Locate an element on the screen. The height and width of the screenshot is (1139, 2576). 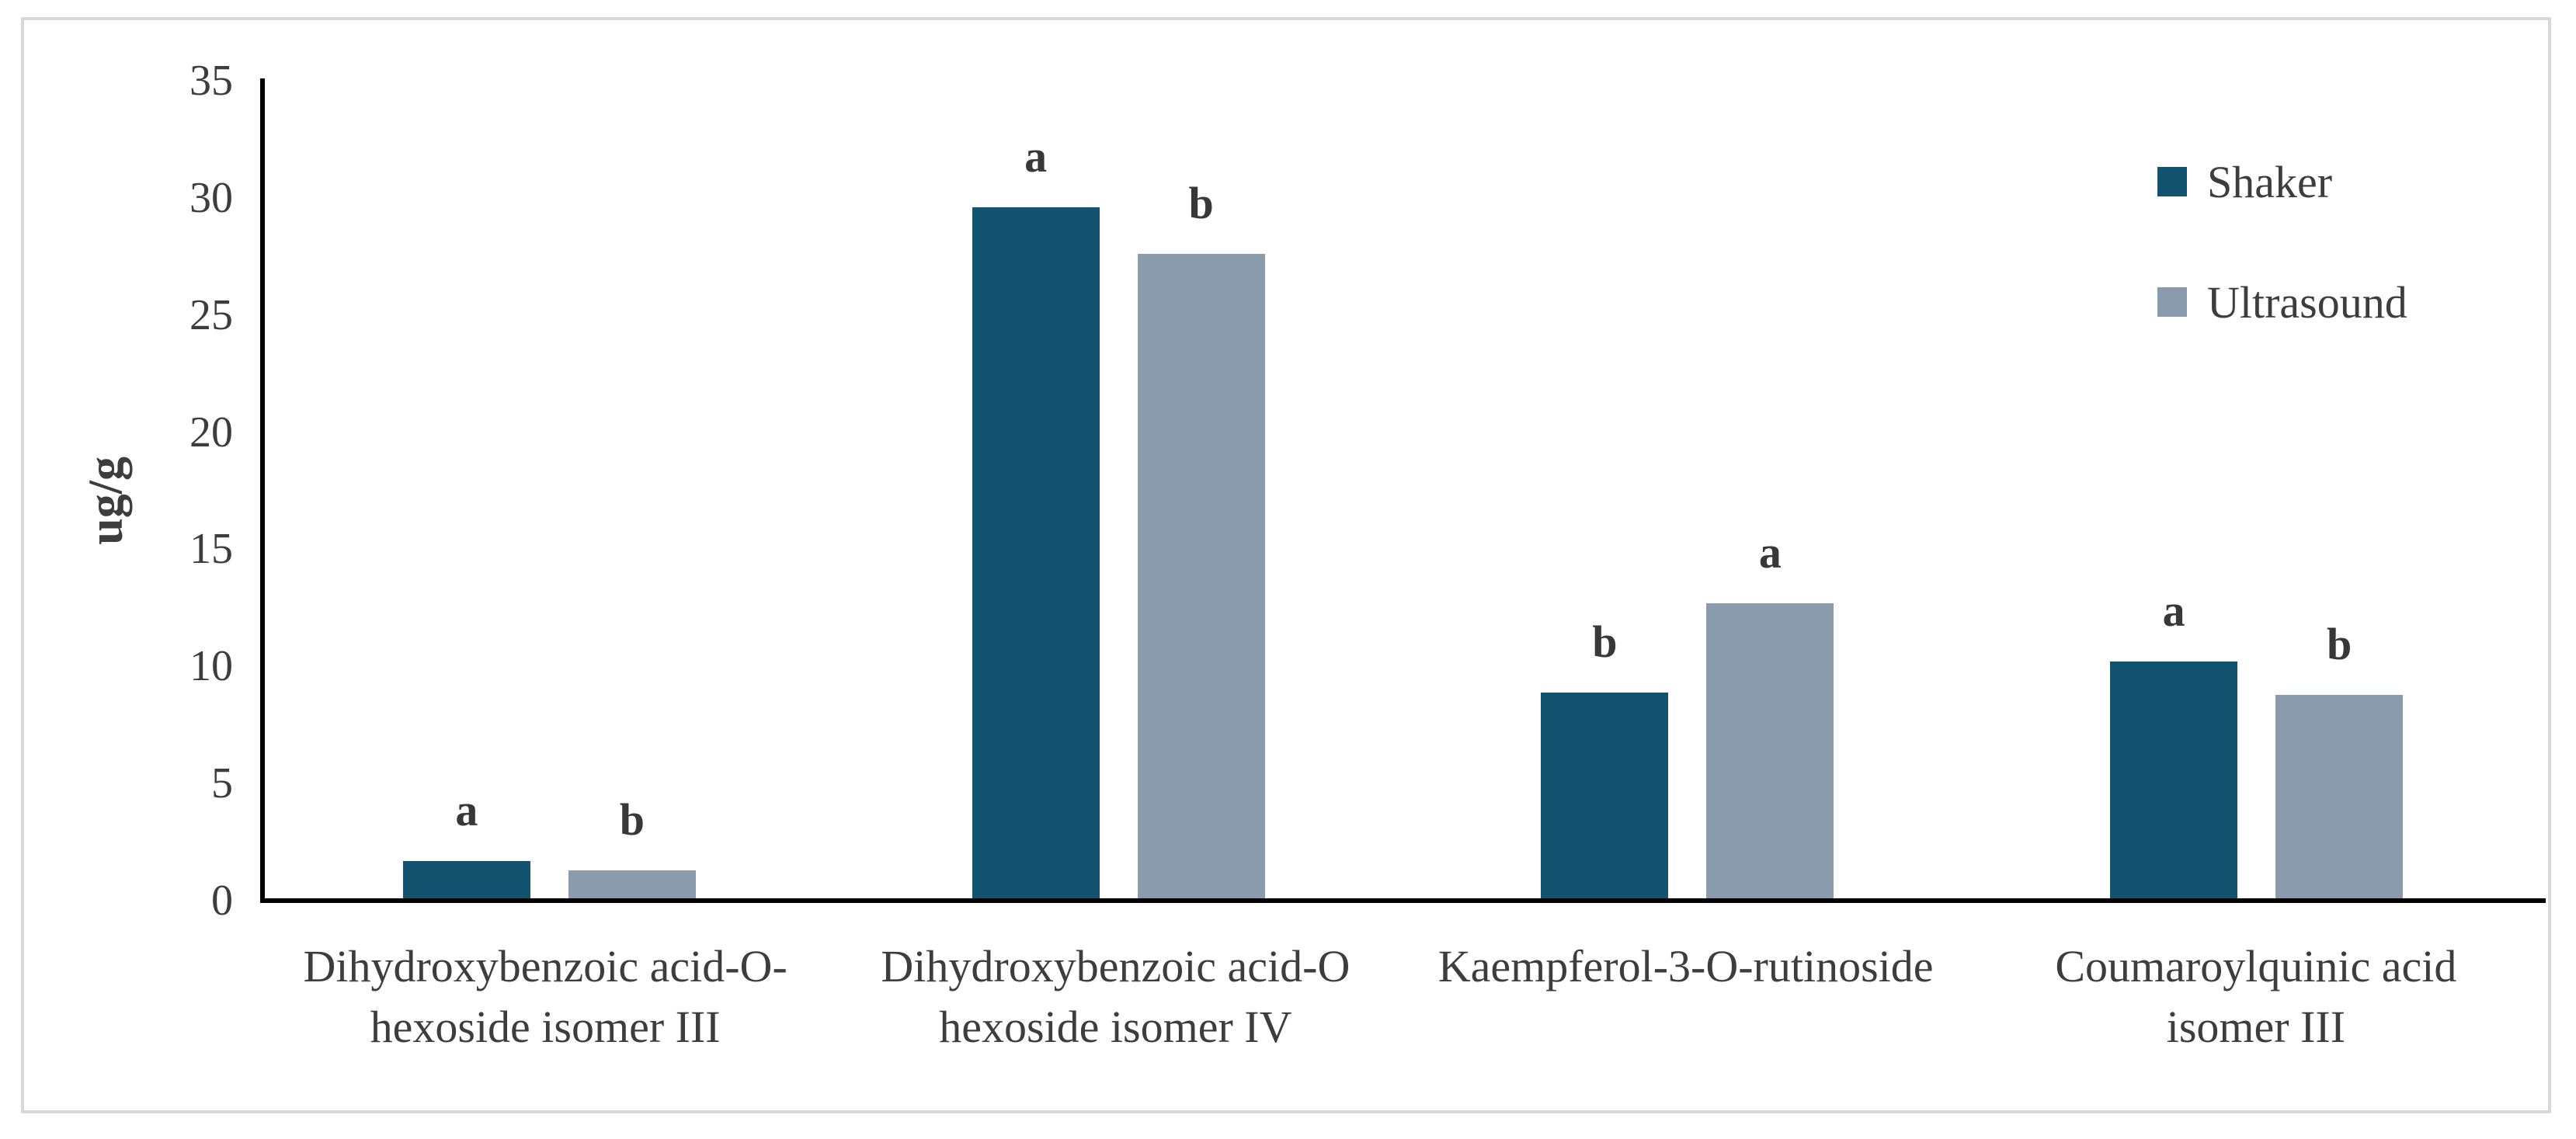
legend-label: Ultrasound is located at coordinates (2307, 302).